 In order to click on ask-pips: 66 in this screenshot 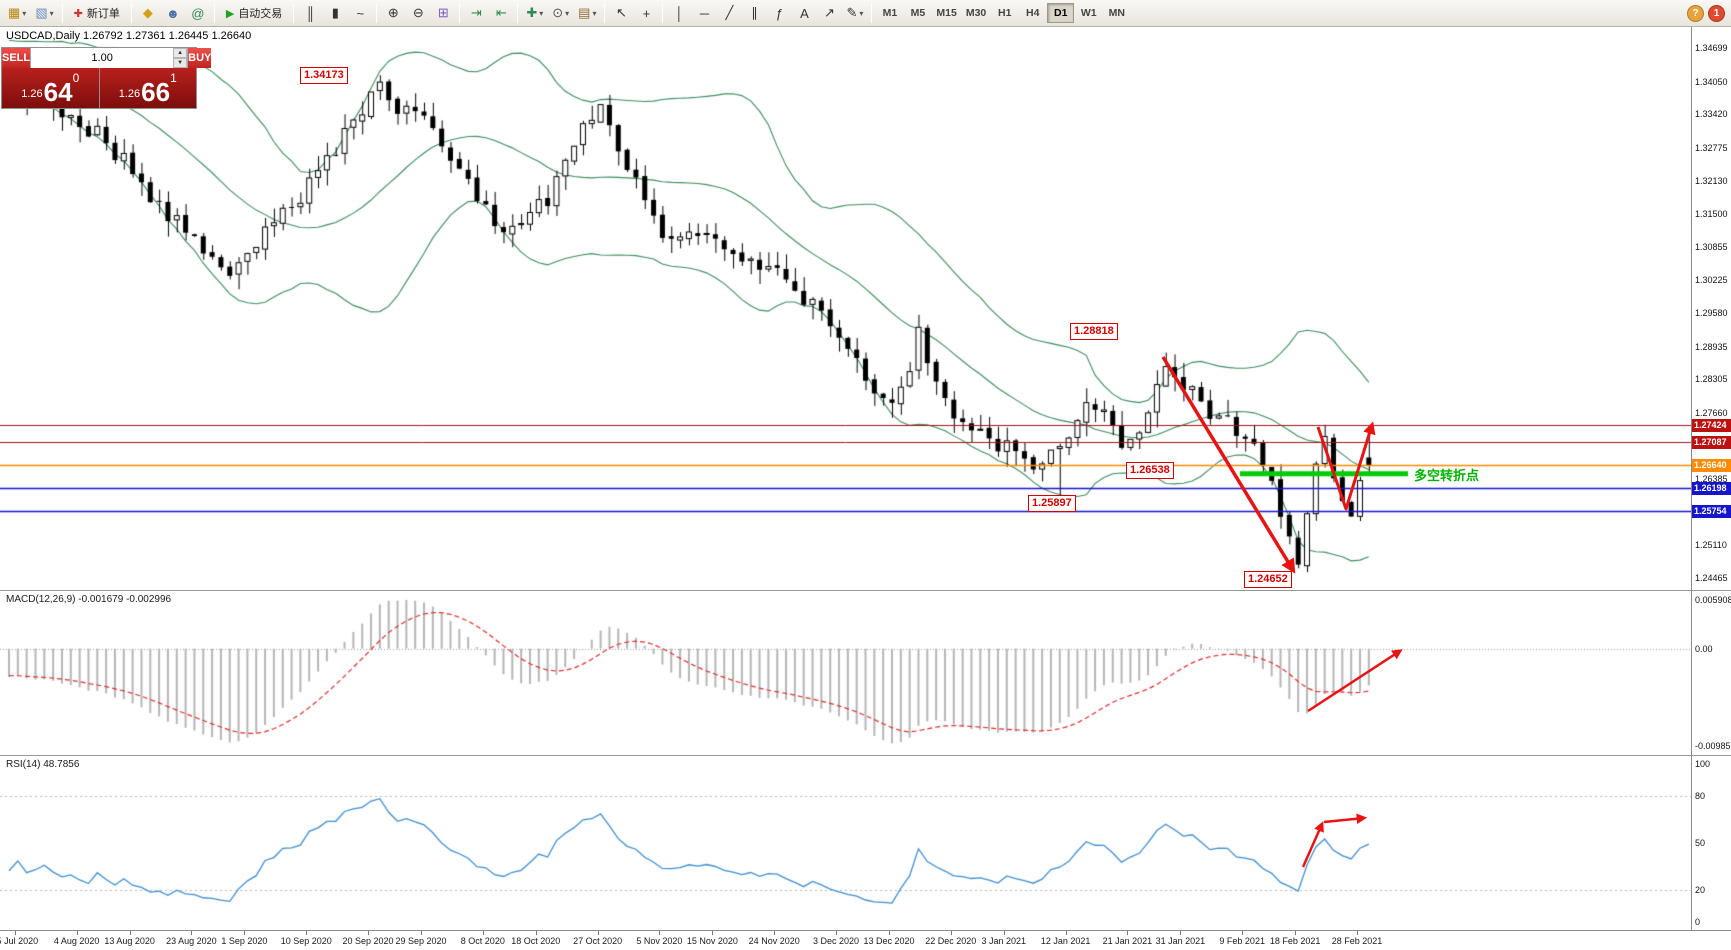, I will do `click(156, 92)`.